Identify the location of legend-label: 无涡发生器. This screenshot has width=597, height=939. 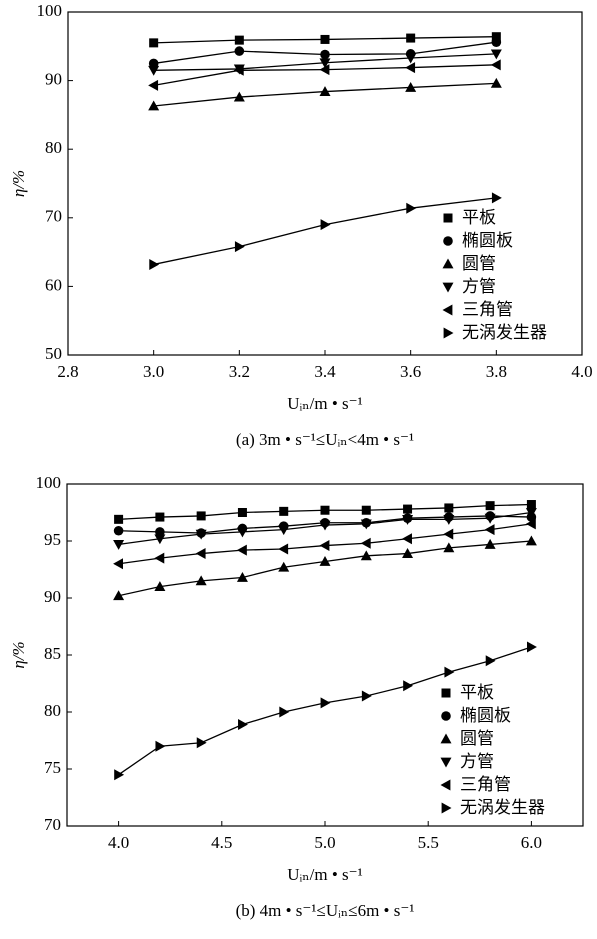
(504, 333).